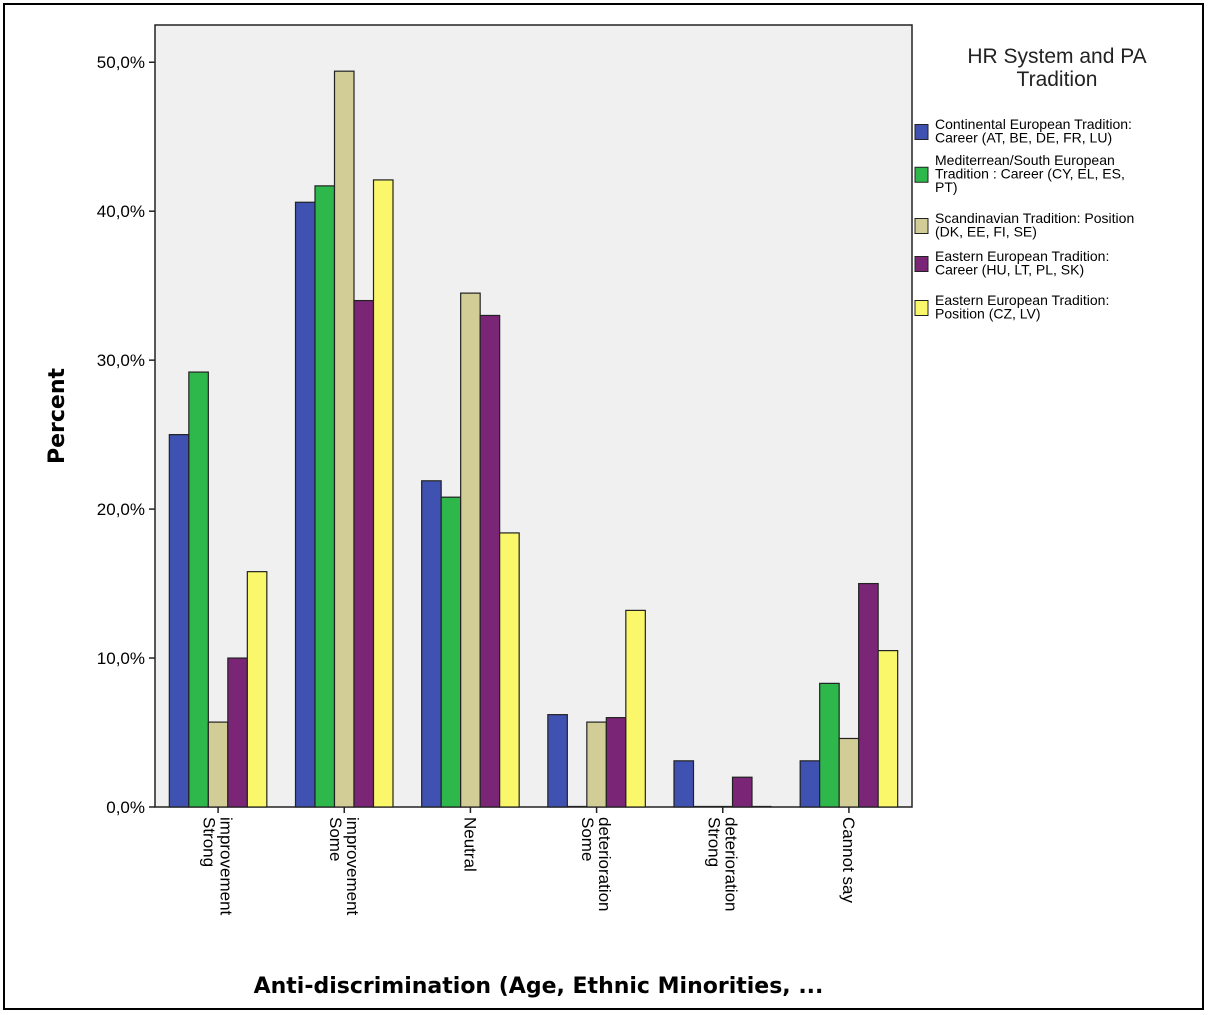  I want to click on legend-title: HR System and PA Tradition, so click(1056, 68).